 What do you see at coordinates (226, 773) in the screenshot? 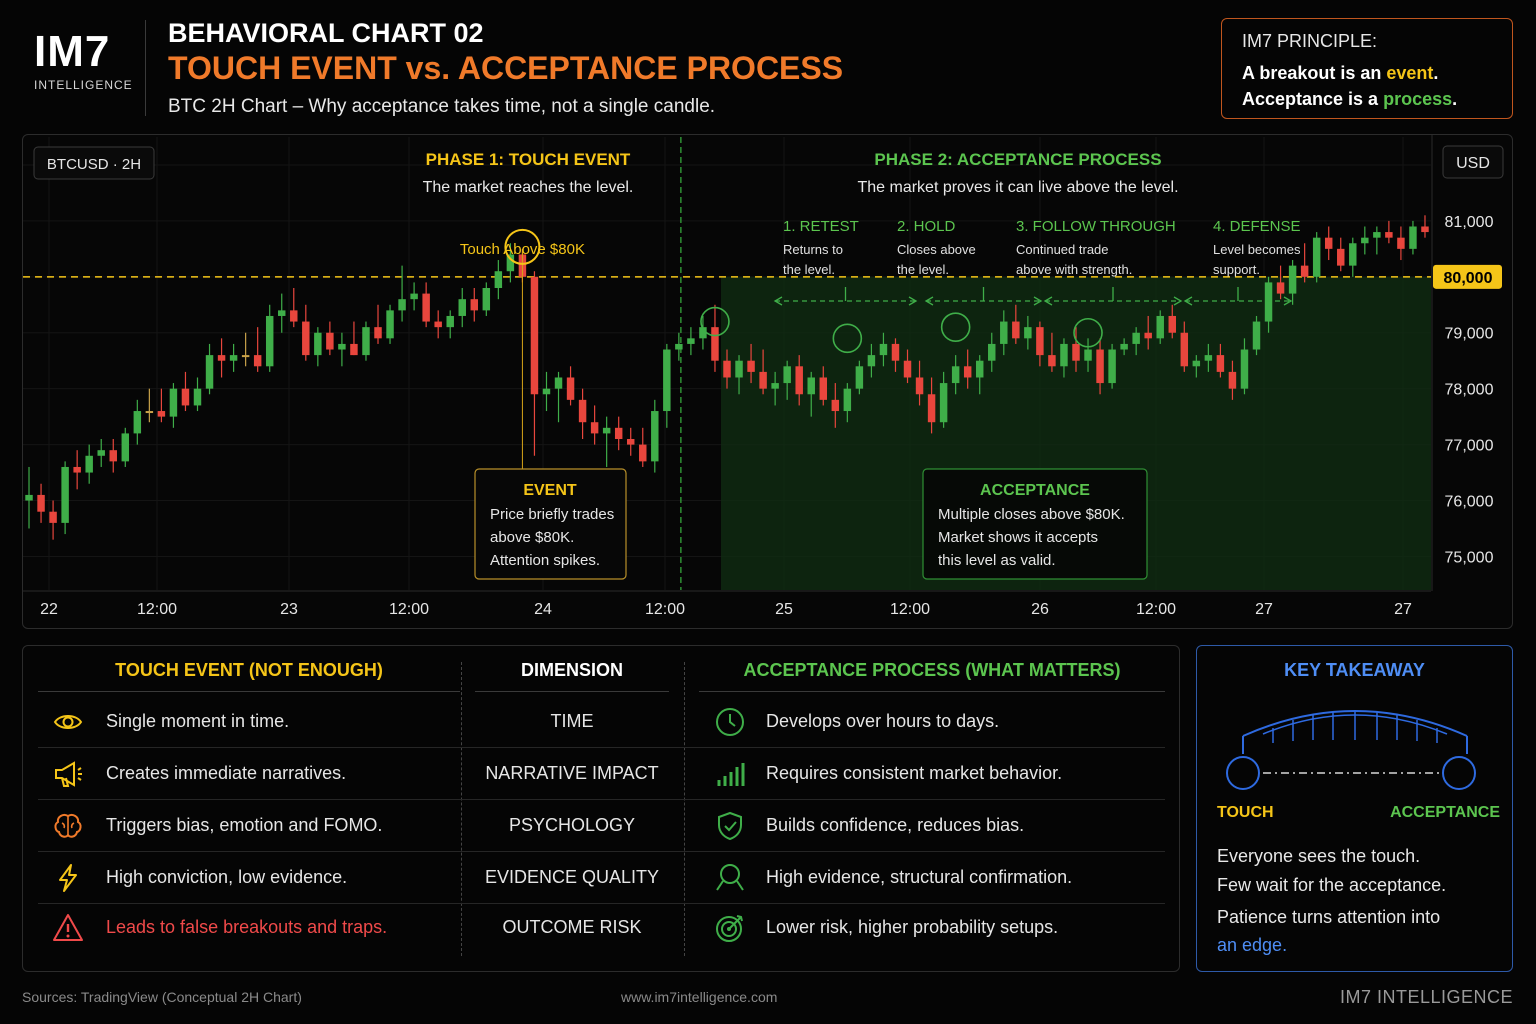
I see `touch-cell: Creates immediate narratives.` at bounding box center [226, 773].